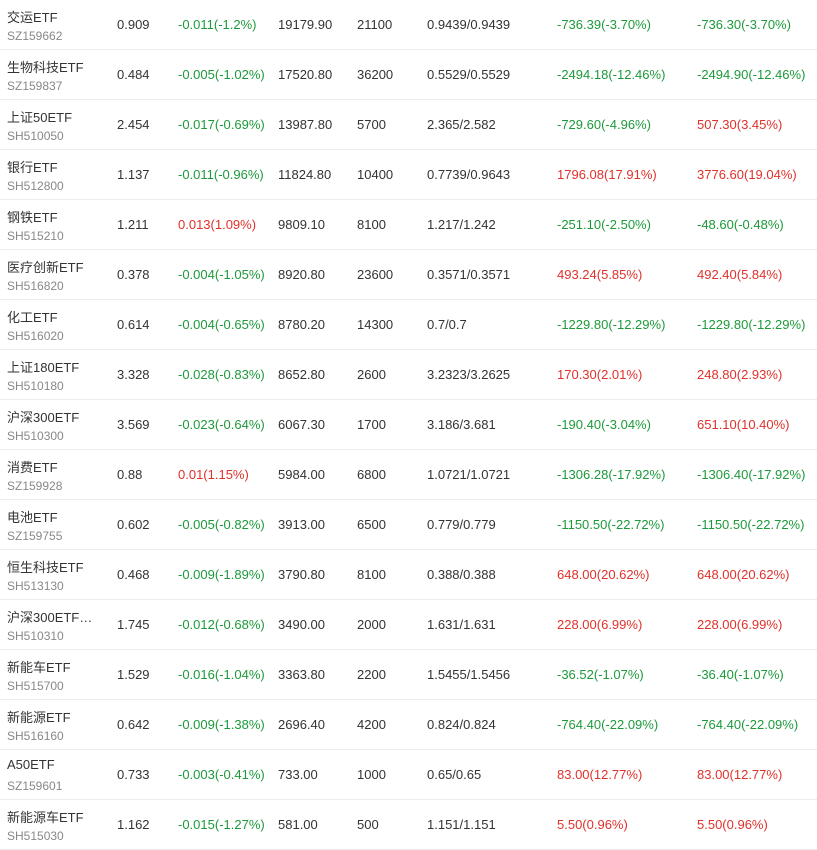 This screenshot has width=817, height=850. I want to click on profit-loss-a: 648.00(20.62%), so click(603, 574).